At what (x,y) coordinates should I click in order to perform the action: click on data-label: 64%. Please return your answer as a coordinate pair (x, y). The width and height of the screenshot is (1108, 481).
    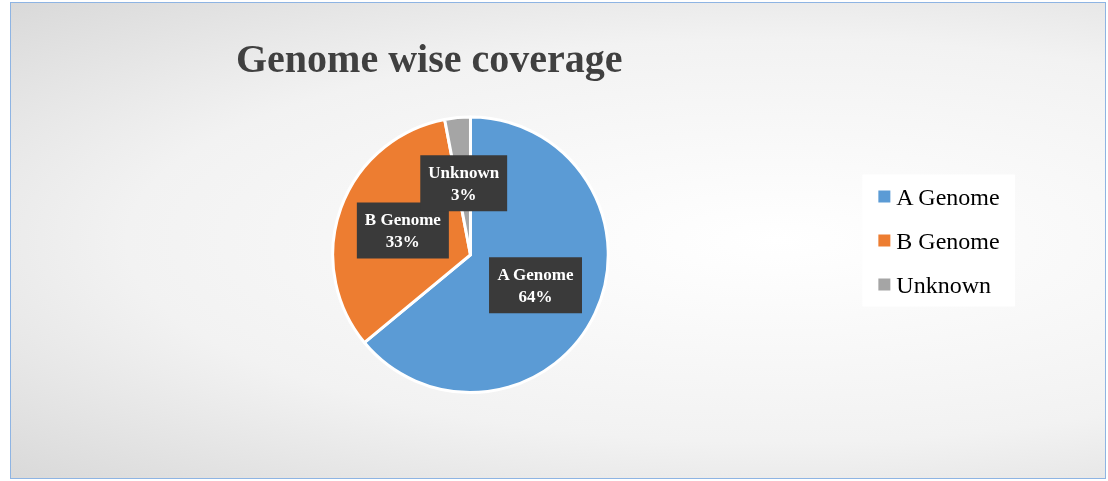
    Looking at the image, I should click on (535, 296).